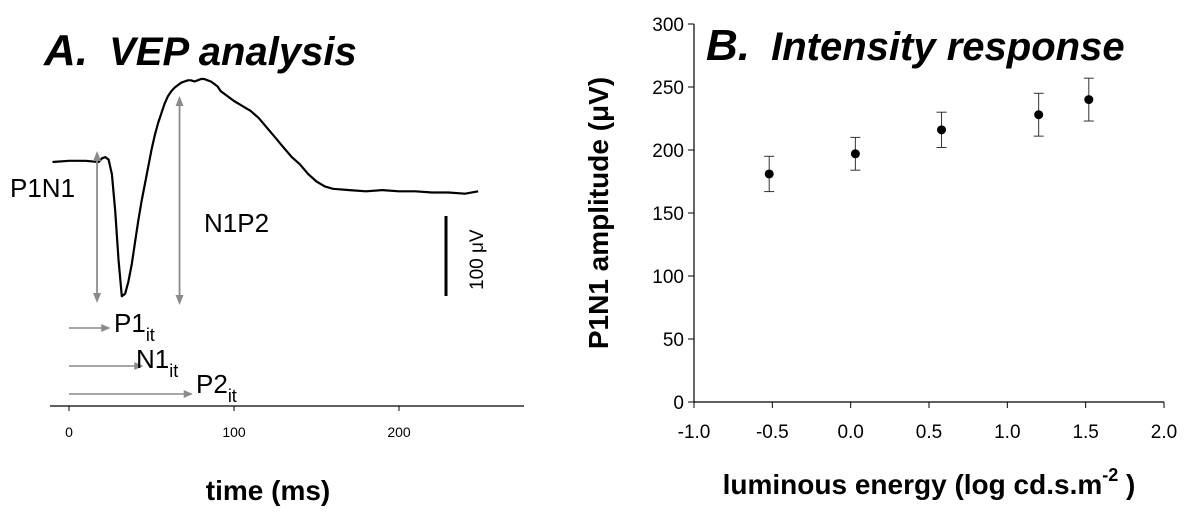 The image size is (1200, 527). Describe the element at coordinates (668, 25) in the screenshot. I see `panel-b-y-tick-label: 300` at that location.